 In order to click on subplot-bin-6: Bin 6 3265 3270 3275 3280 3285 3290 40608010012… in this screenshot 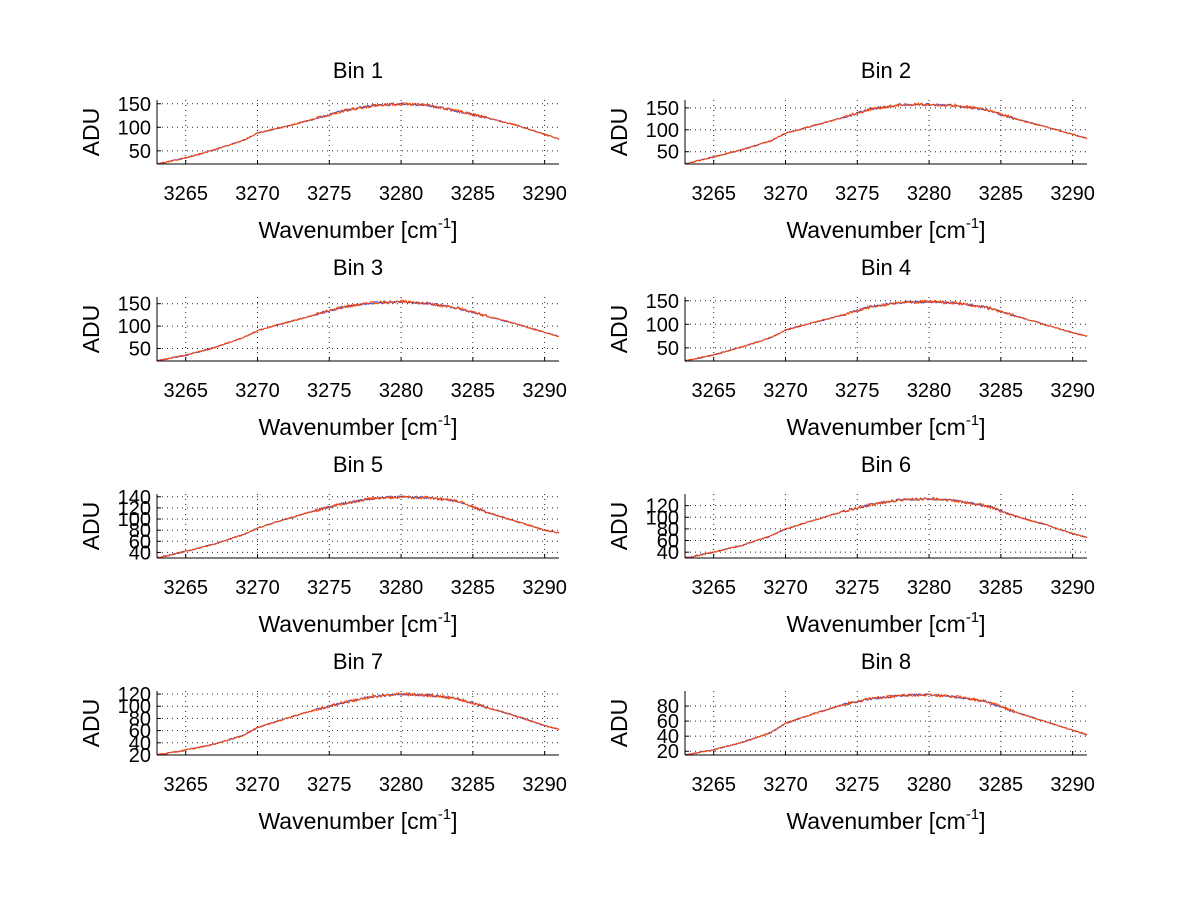, I will do `click(850, 544)`.